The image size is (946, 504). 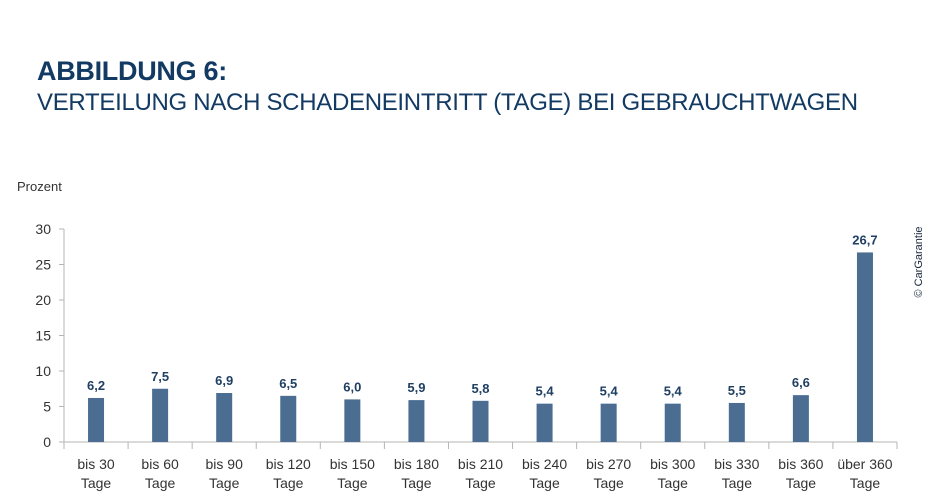 I want to click on bar-value-label: 6,2, so click(x=96, y=385).